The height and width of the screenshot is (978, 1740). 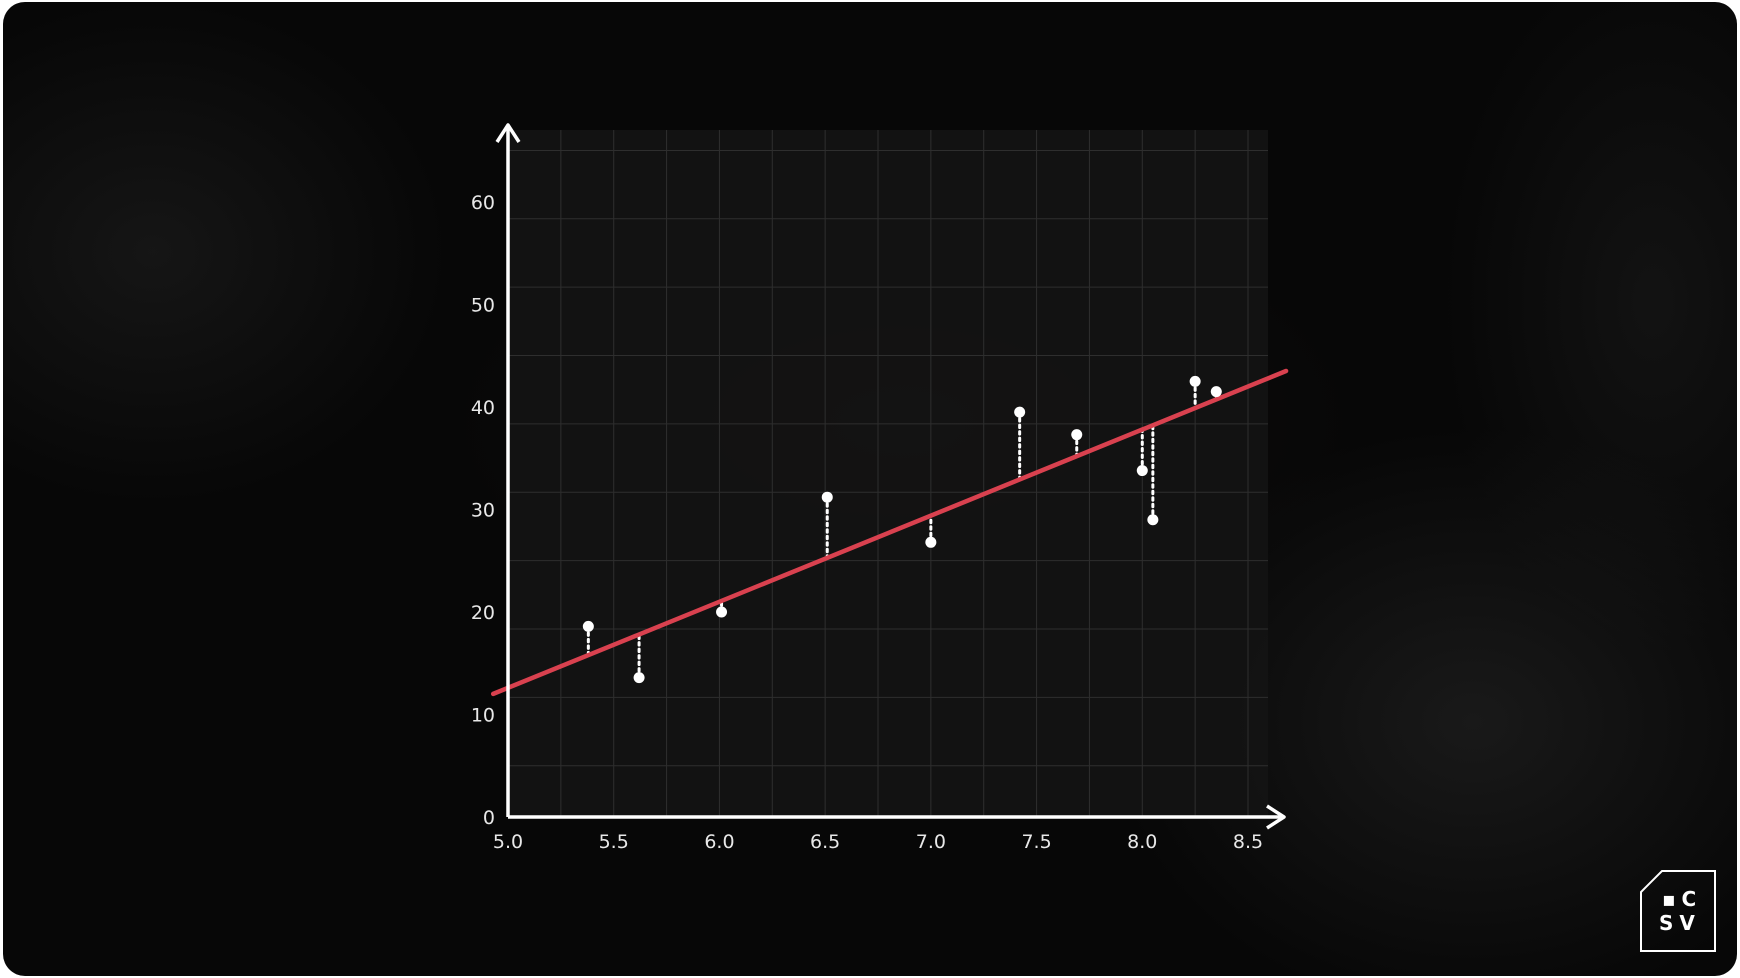 What do you see at coordinates (489, 818) in the screenshot?
I see `y-tick-label: 0` at bounding box center [489, 818].